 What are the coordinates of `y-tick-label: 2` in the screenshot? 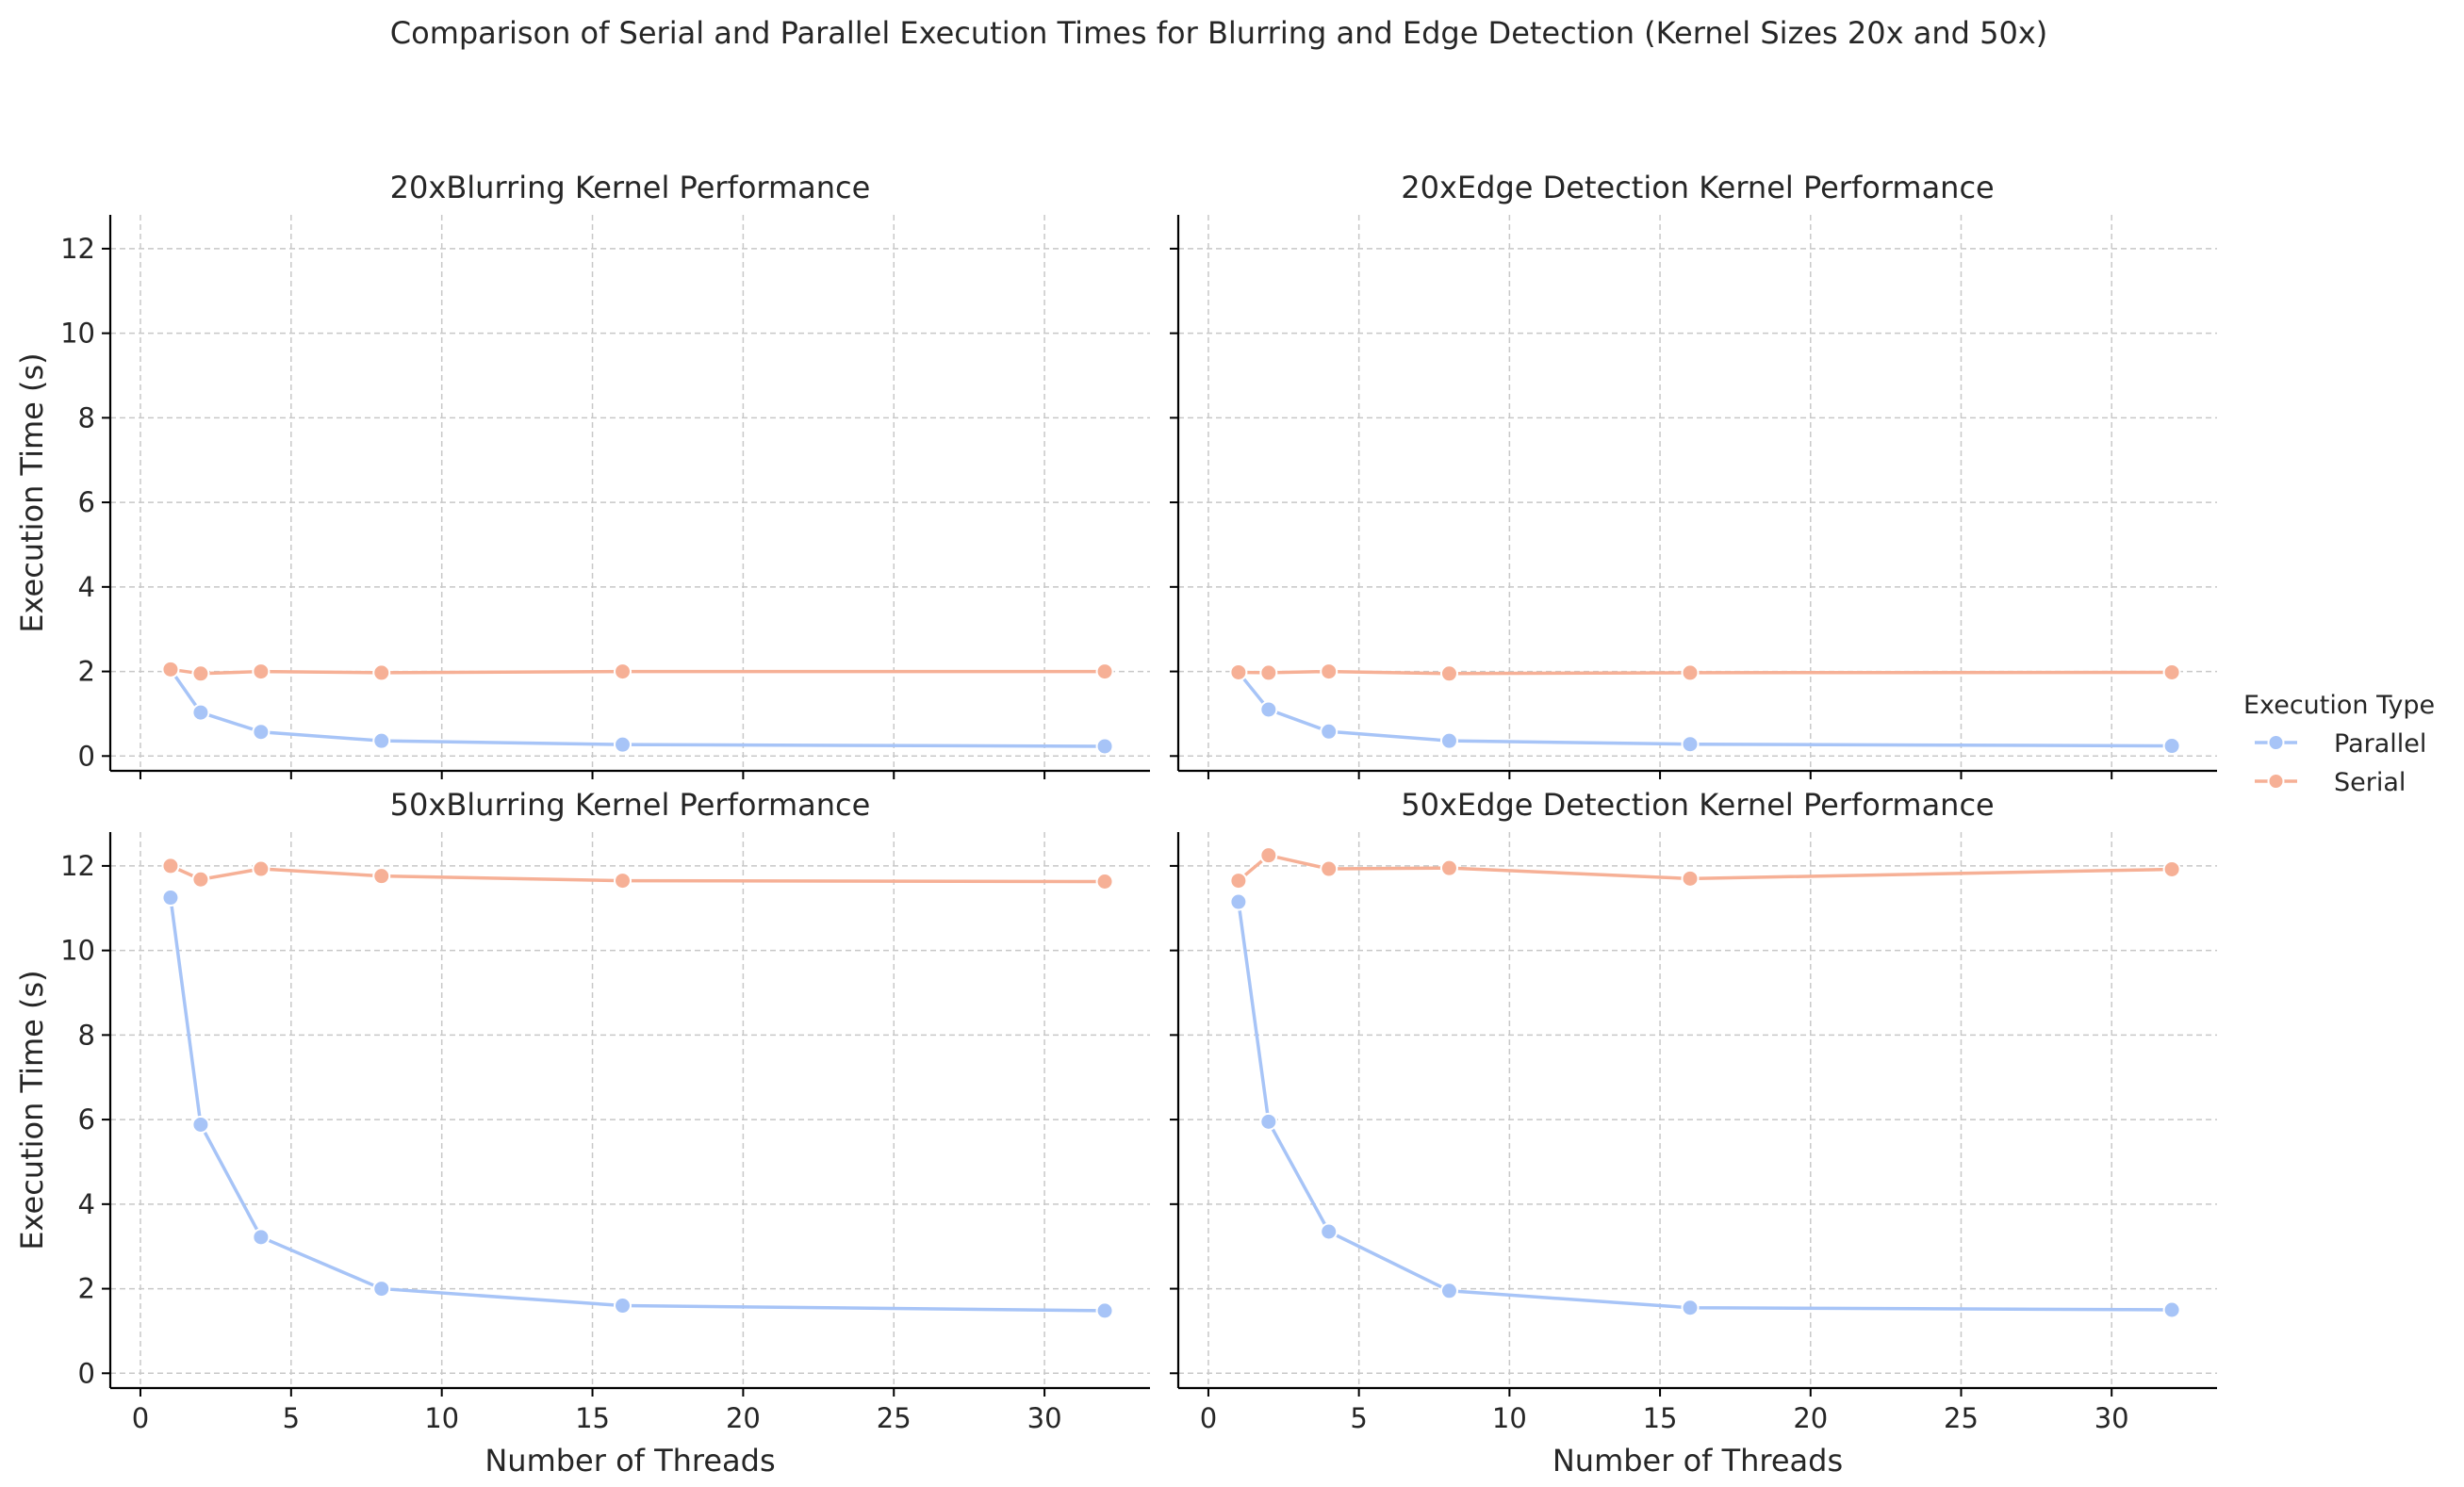 It's located at (86, 672).